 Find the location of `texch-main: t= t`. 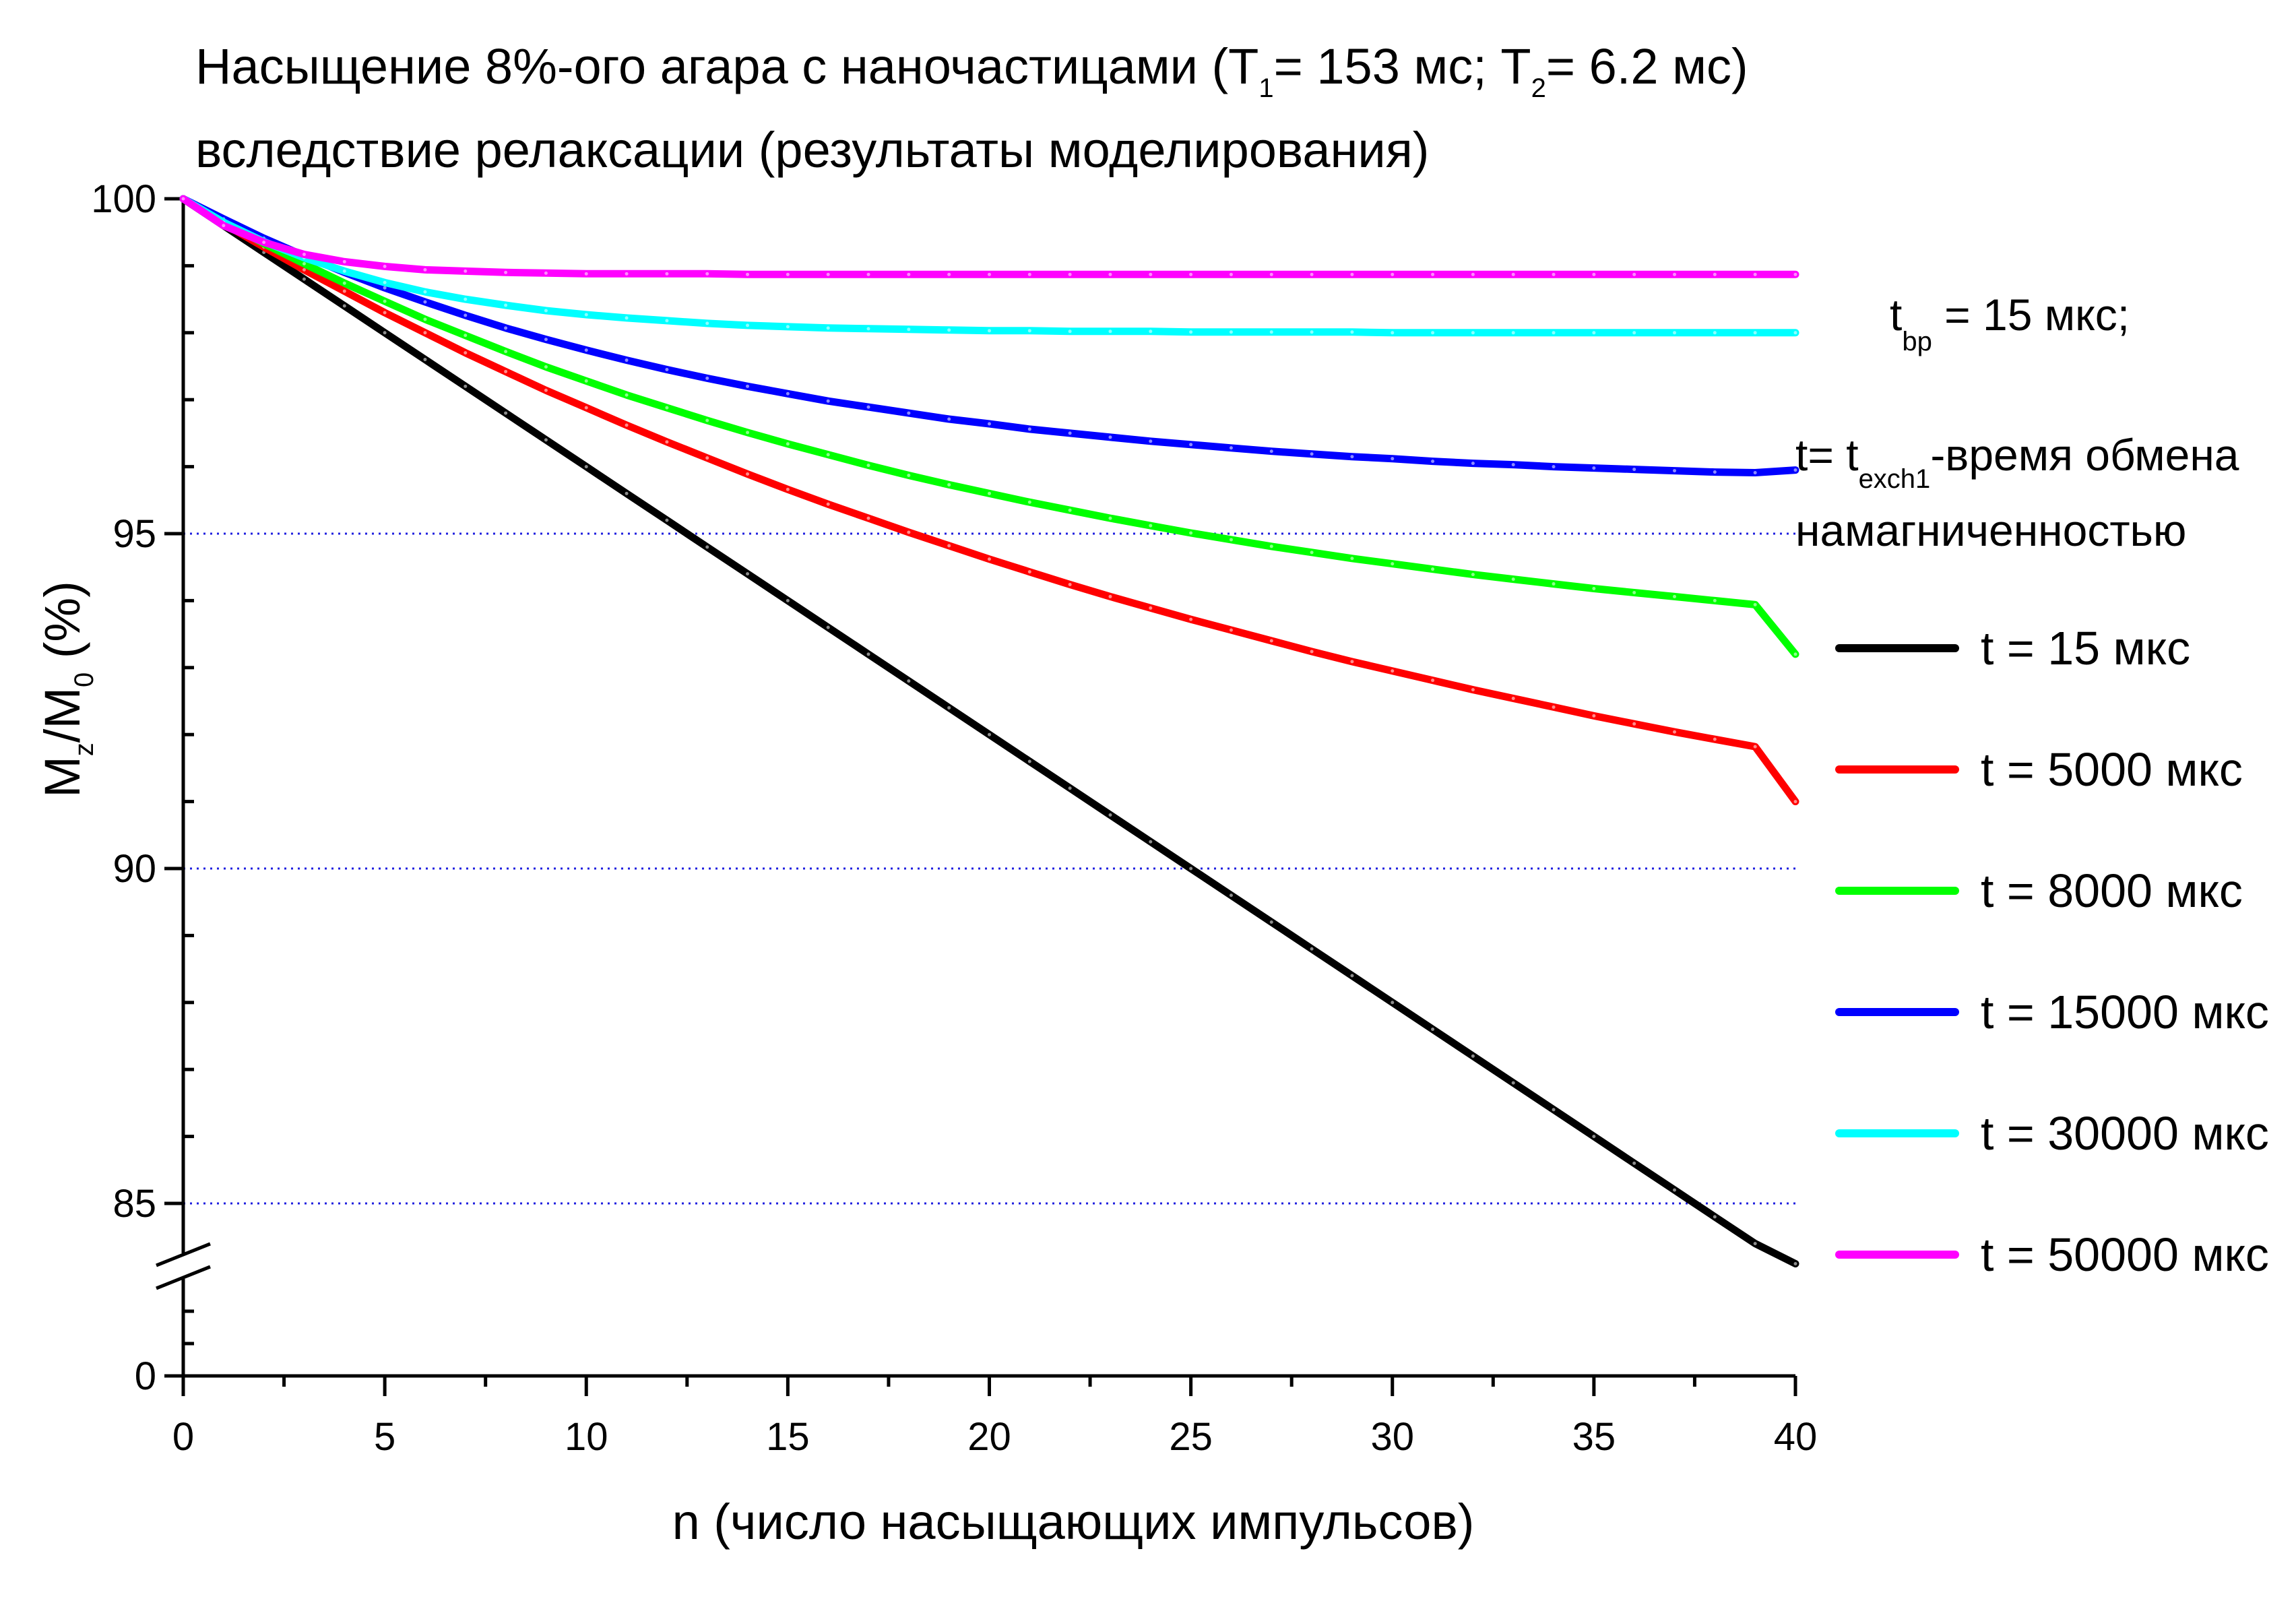

texch-main: t= t is located at coordinates (1827, 455).